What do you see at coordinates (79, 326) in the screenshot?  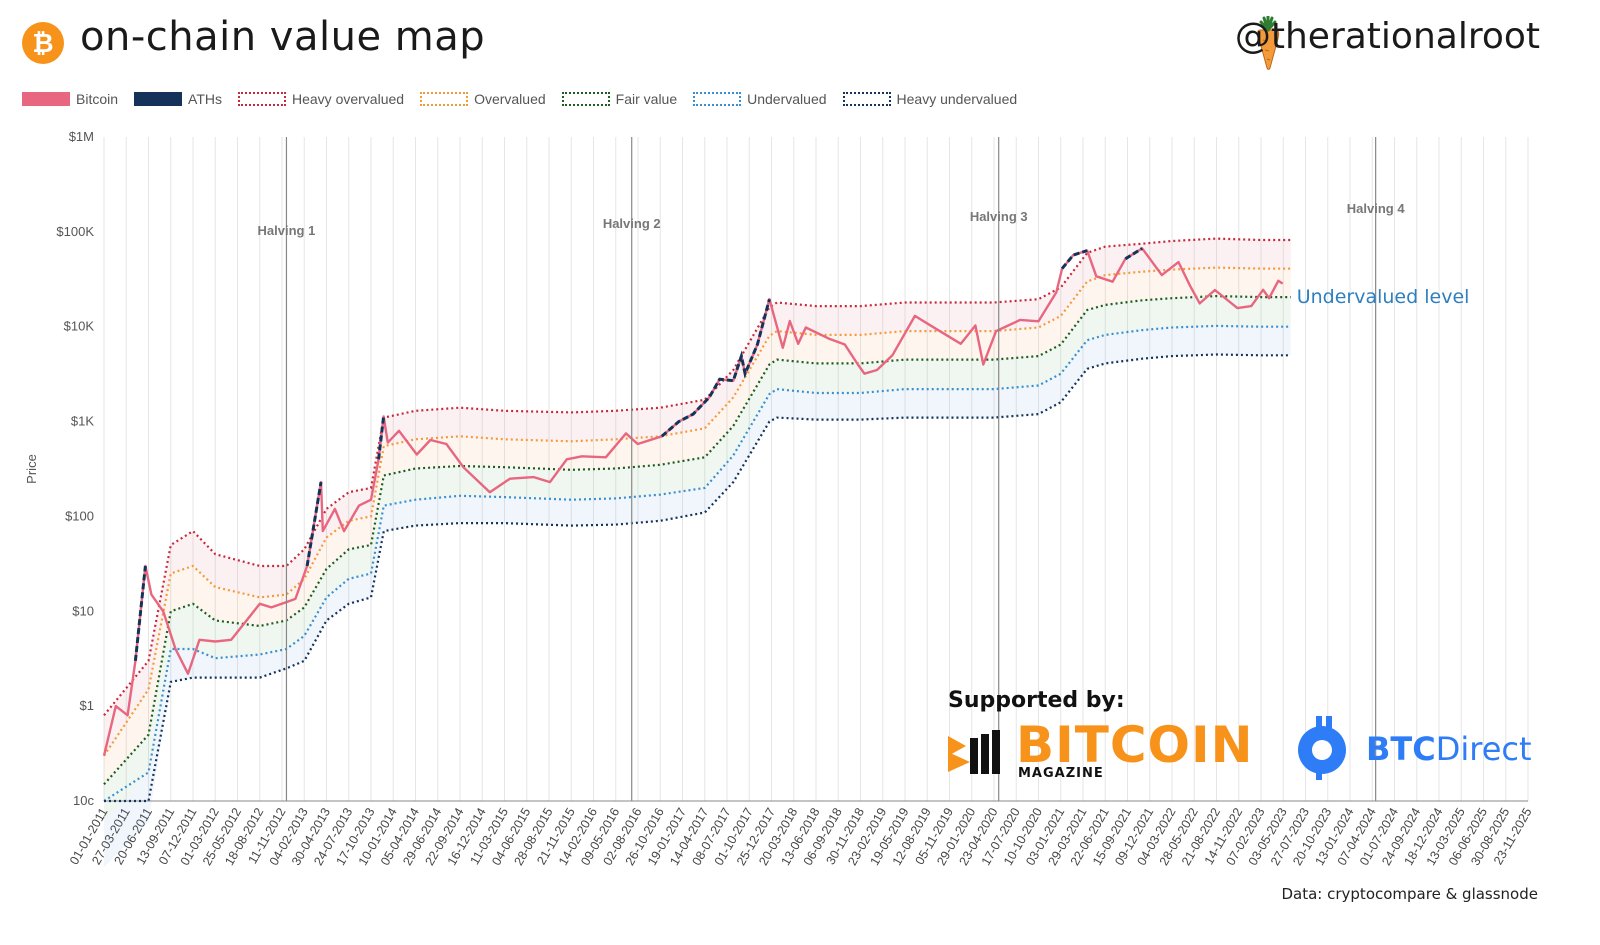 I see `y-tick-label: $10K` at bounding box center [79, 326].